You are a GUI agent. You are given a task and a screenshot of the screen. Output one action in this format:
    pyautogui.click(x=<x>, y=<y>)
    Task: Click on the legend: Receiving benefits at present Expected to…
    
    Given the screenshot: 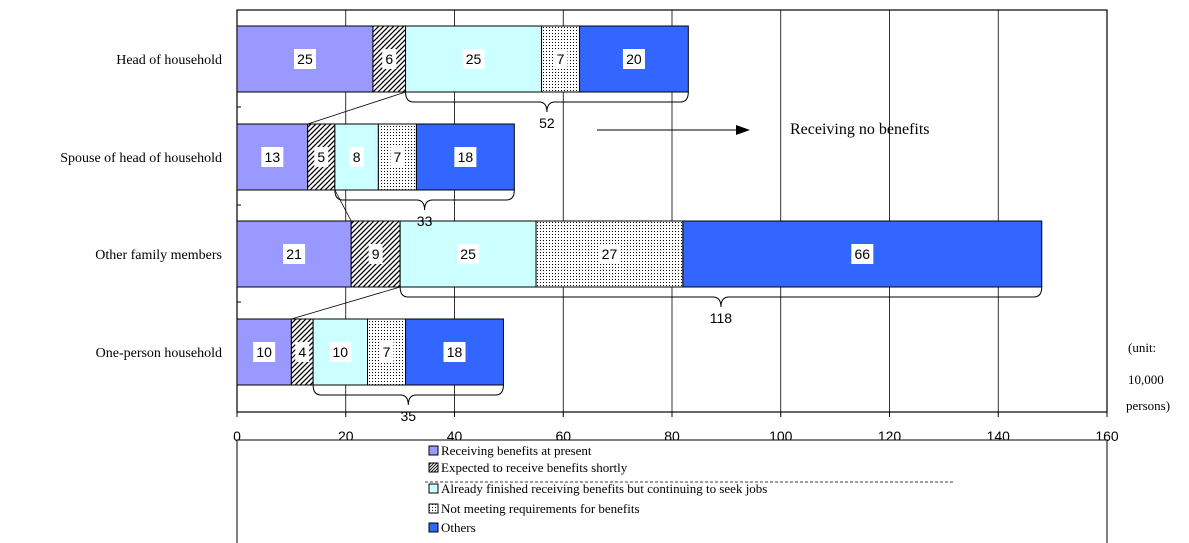 What is the action you would take?
    pyautogui.click(x=672, y=491)
    